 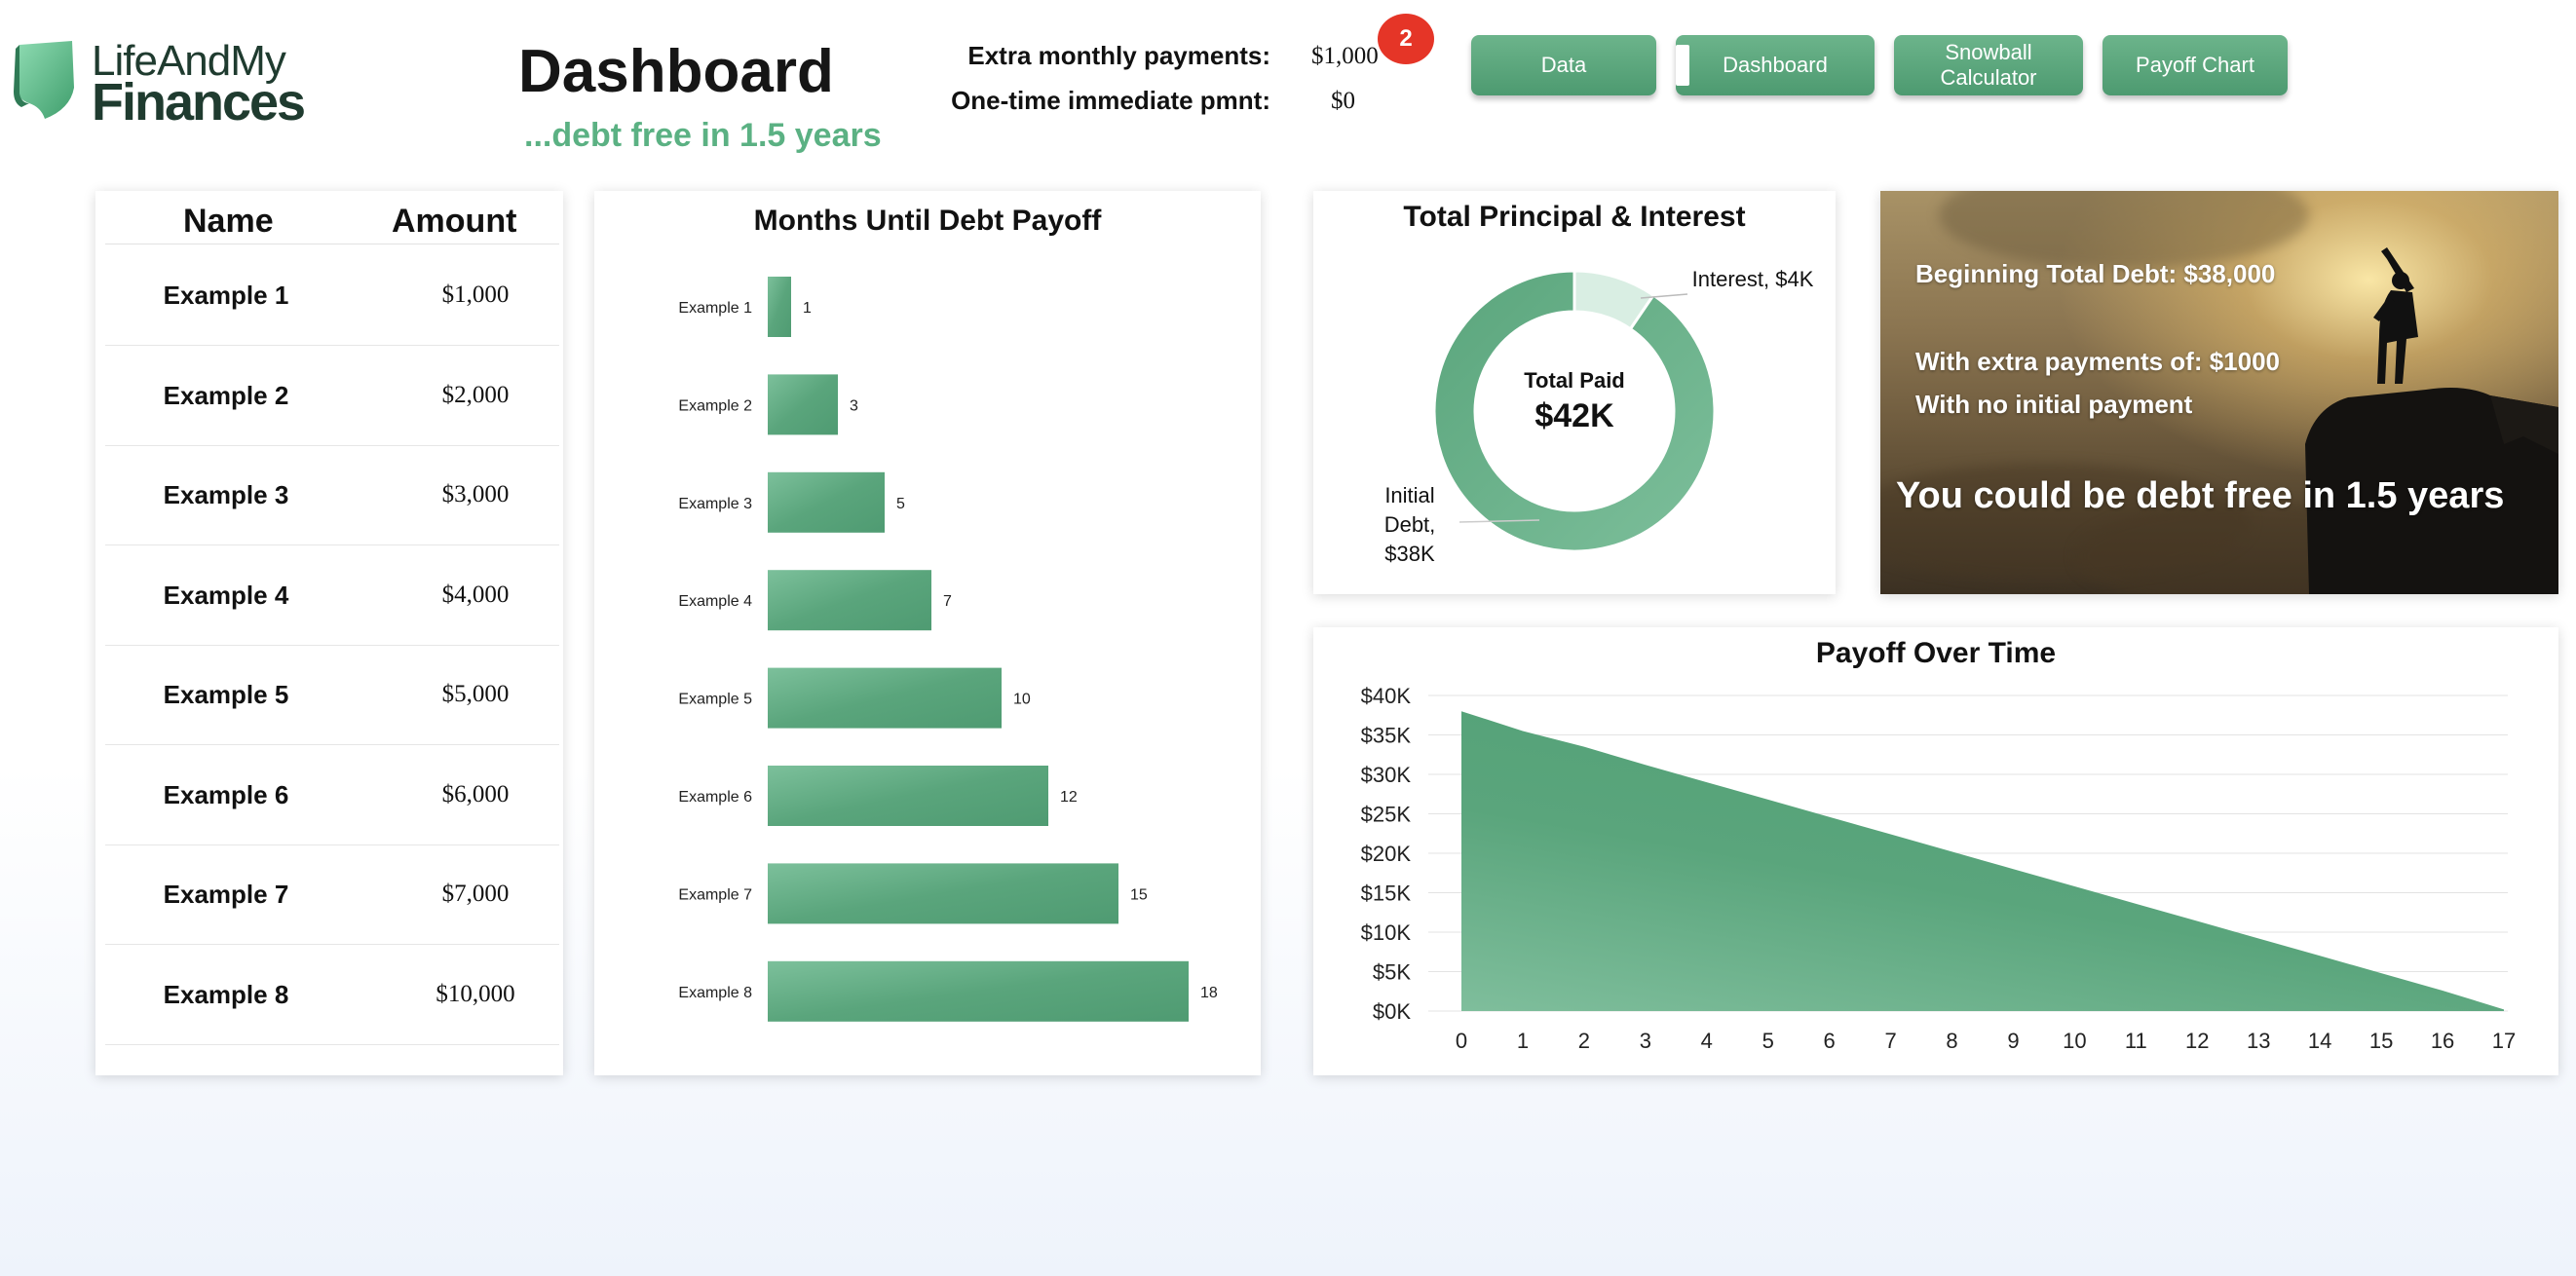 What do you see at coordinates (475, 595) in the screenshot?
I see `row-amount: $4,000` at bounding box center [475, 595].